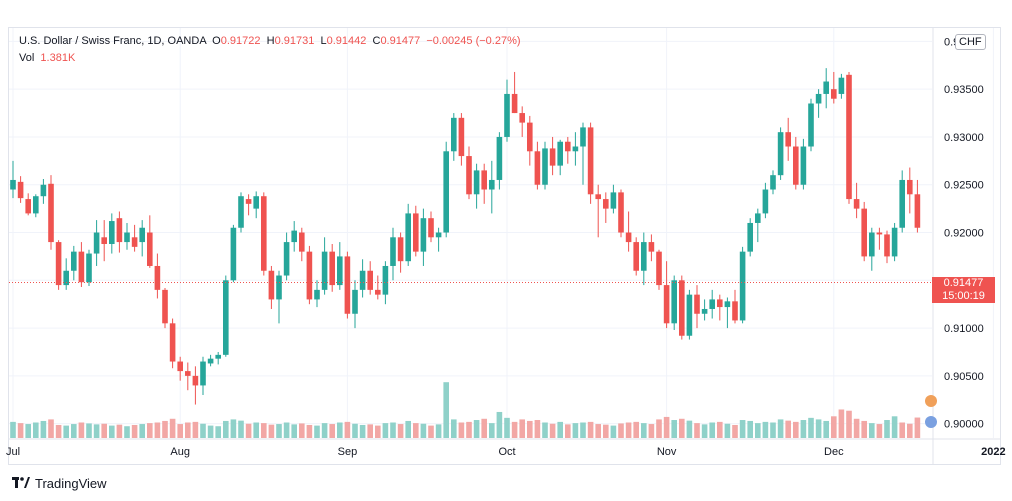  Describe the element at coordinates (970, 42) in the screenshot. I see `currency-button: CHF` at that location.